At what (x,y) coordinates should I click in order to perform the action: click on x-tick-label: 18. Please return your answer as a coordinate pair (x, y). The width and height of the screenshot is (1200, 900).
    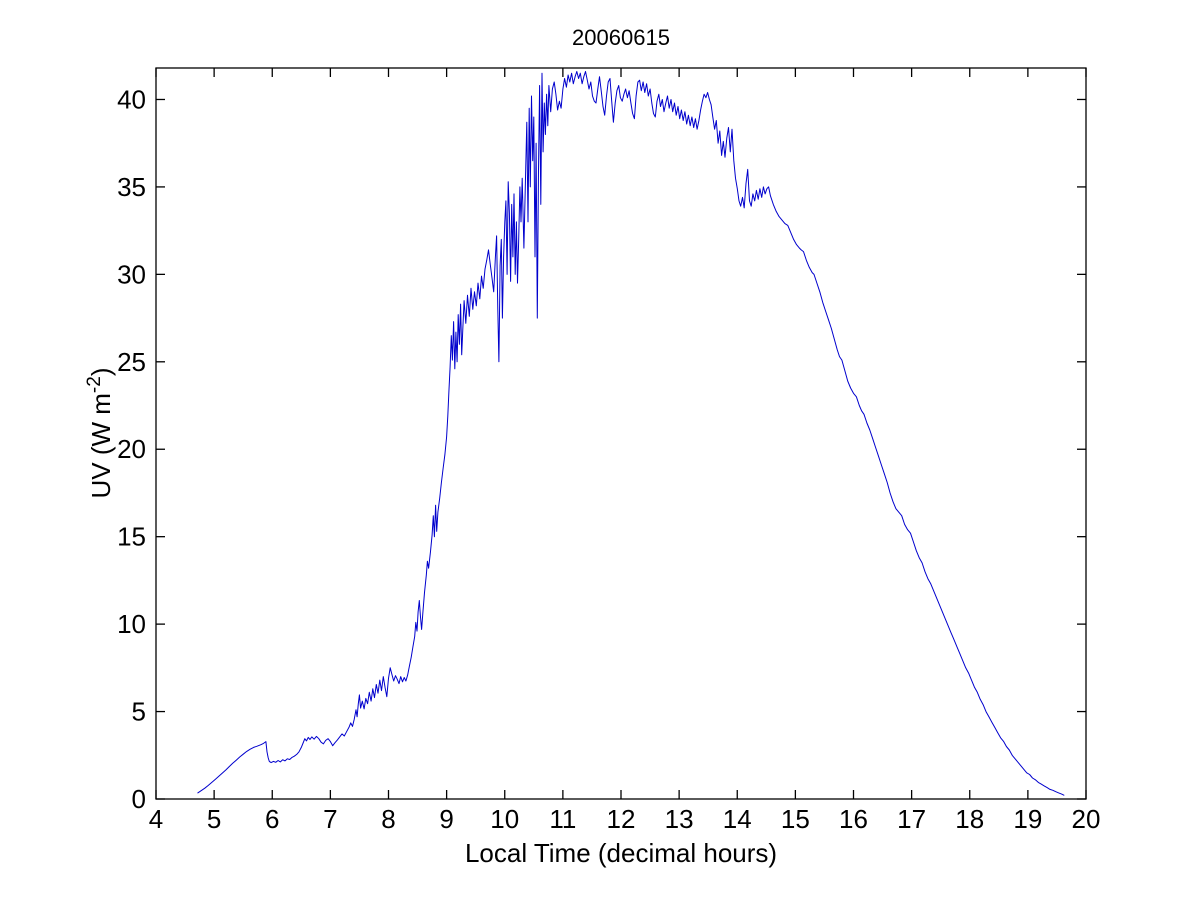
    Looking at the image, I should click on (969, 819).